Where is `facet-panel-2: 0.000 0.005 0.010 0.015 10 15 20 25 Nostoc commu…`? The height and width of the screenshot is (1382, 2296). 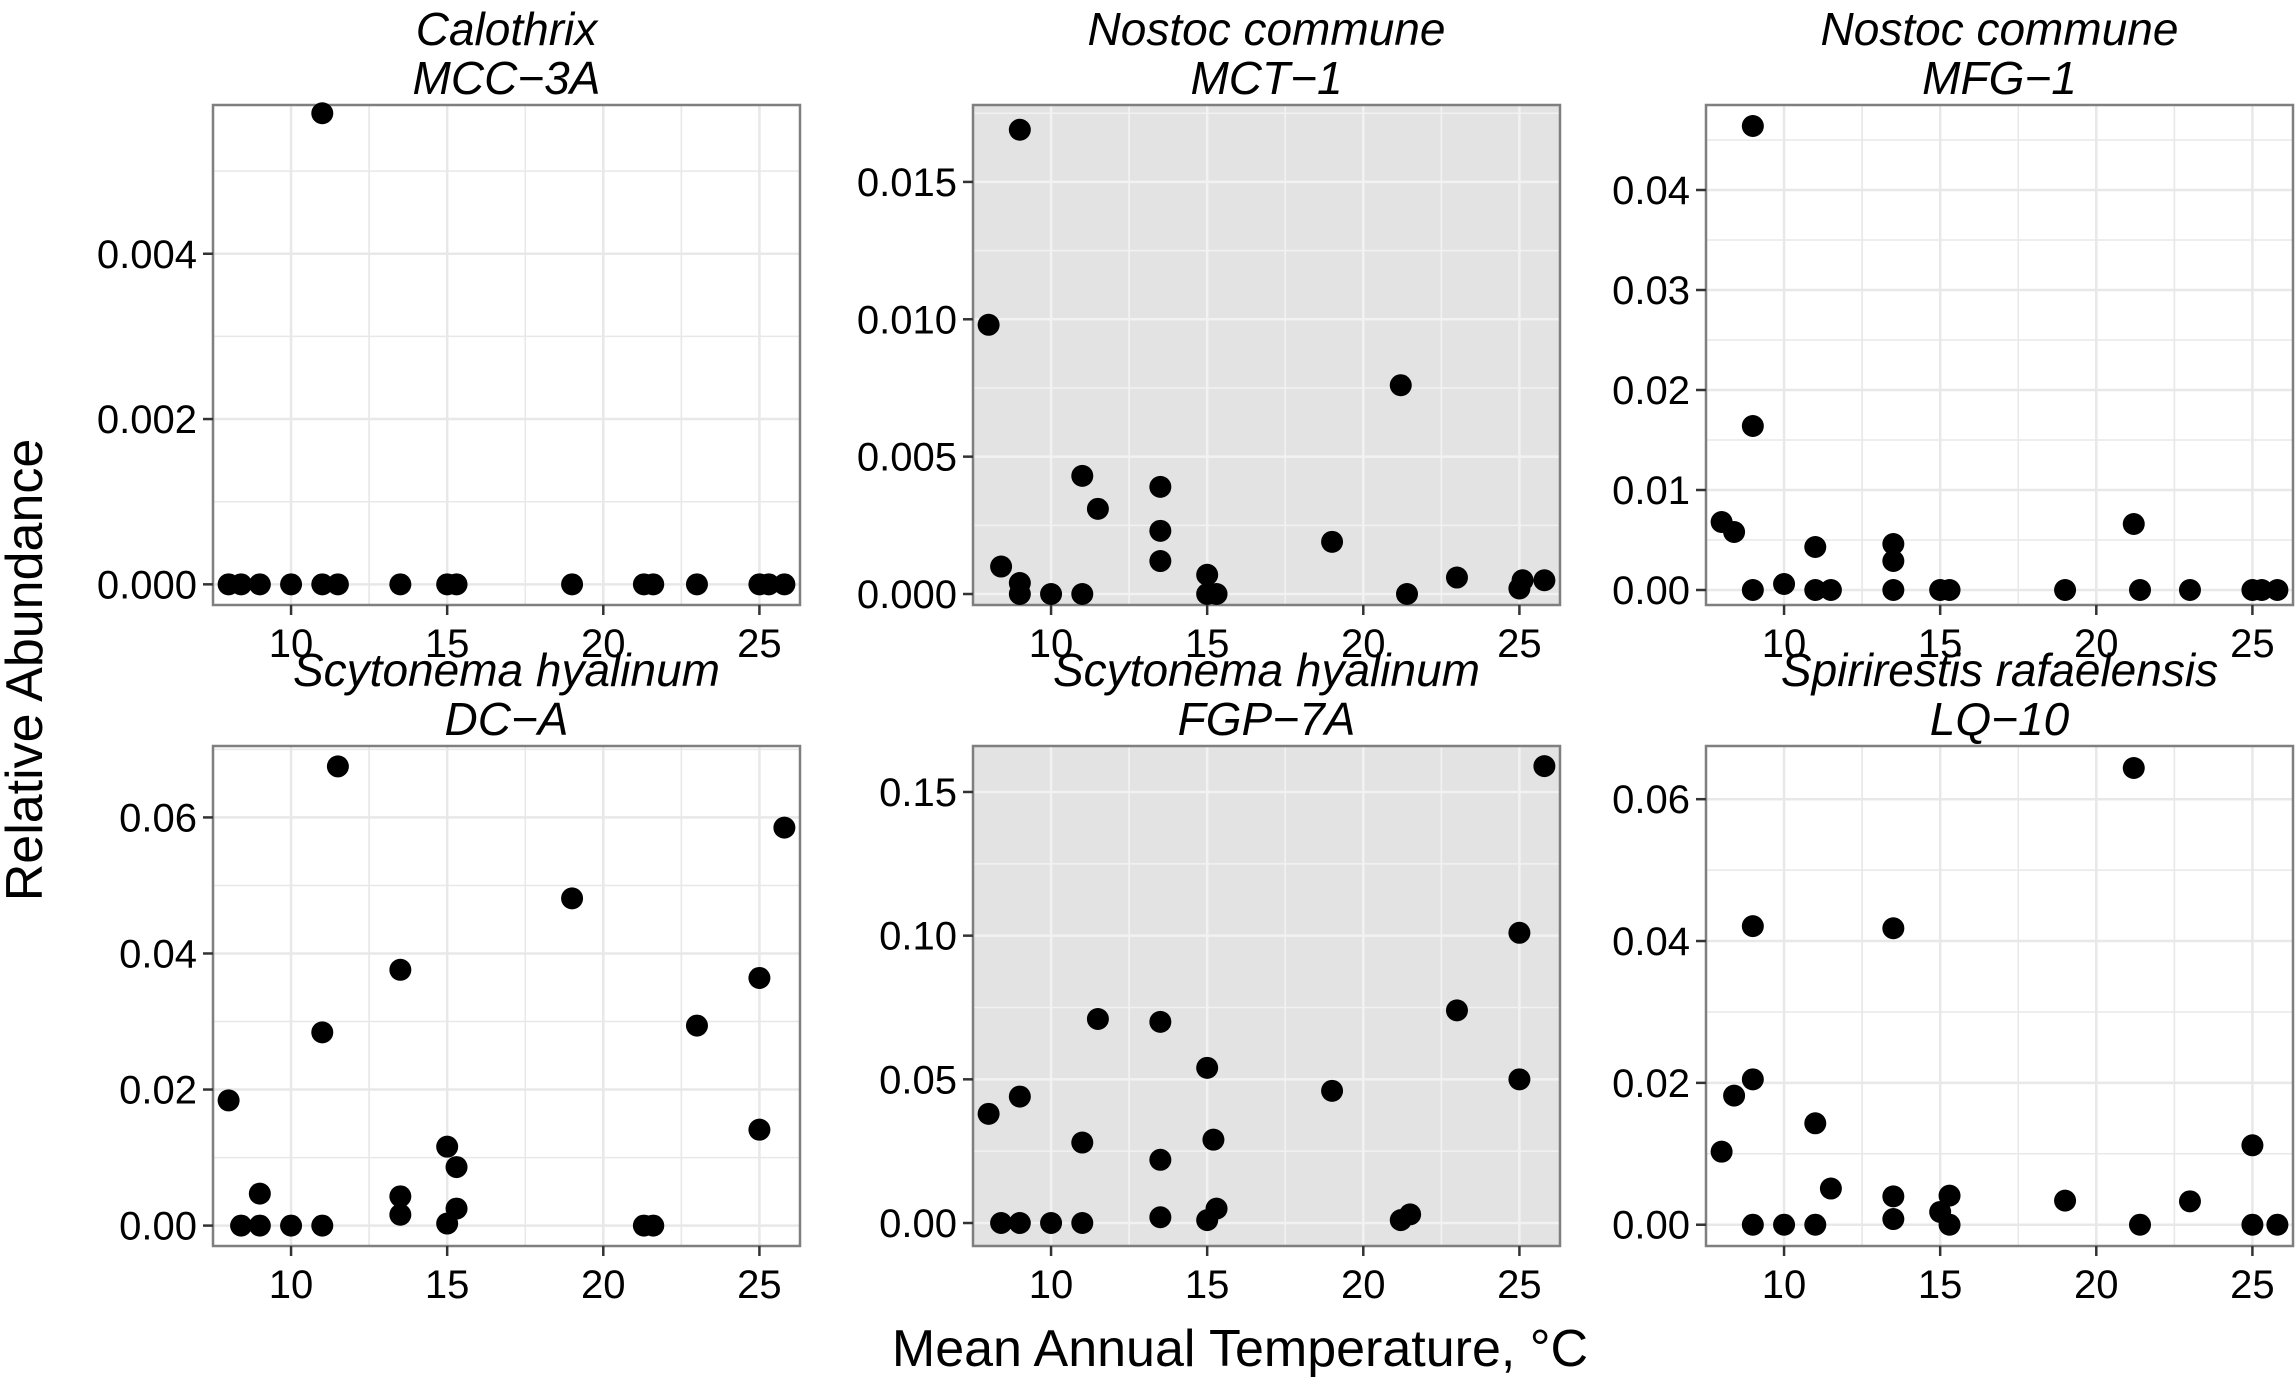 facet-panel-2: 0.000 0.005 0.010 0.015 10 15 20 25 Nostoc commu… is located at coordinates (1209, 334).